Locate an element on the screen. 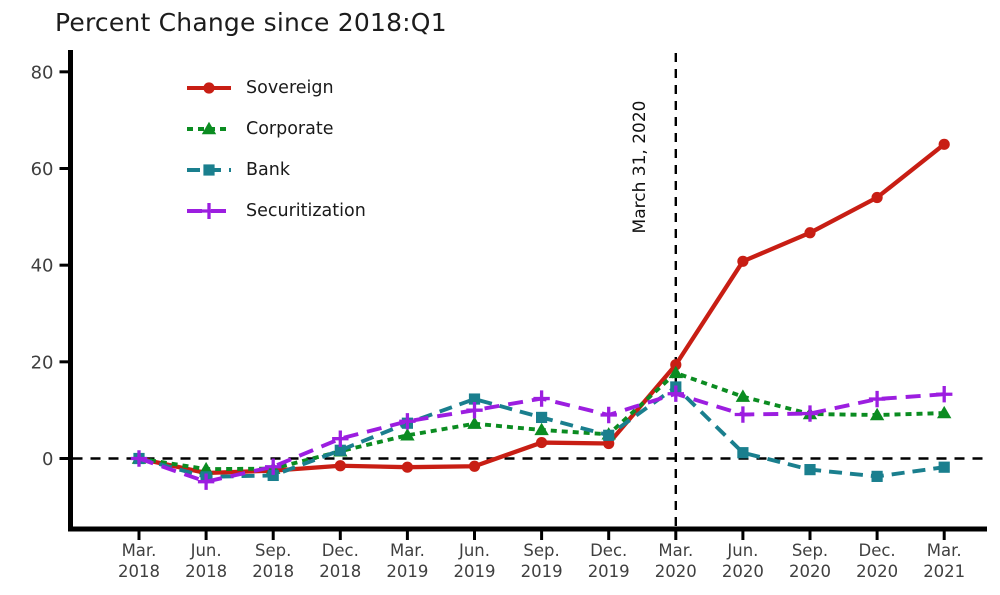 The width and height of the screenshot is (1000, 595). y-tick-label: 60 is located at coordinates (42, 169).